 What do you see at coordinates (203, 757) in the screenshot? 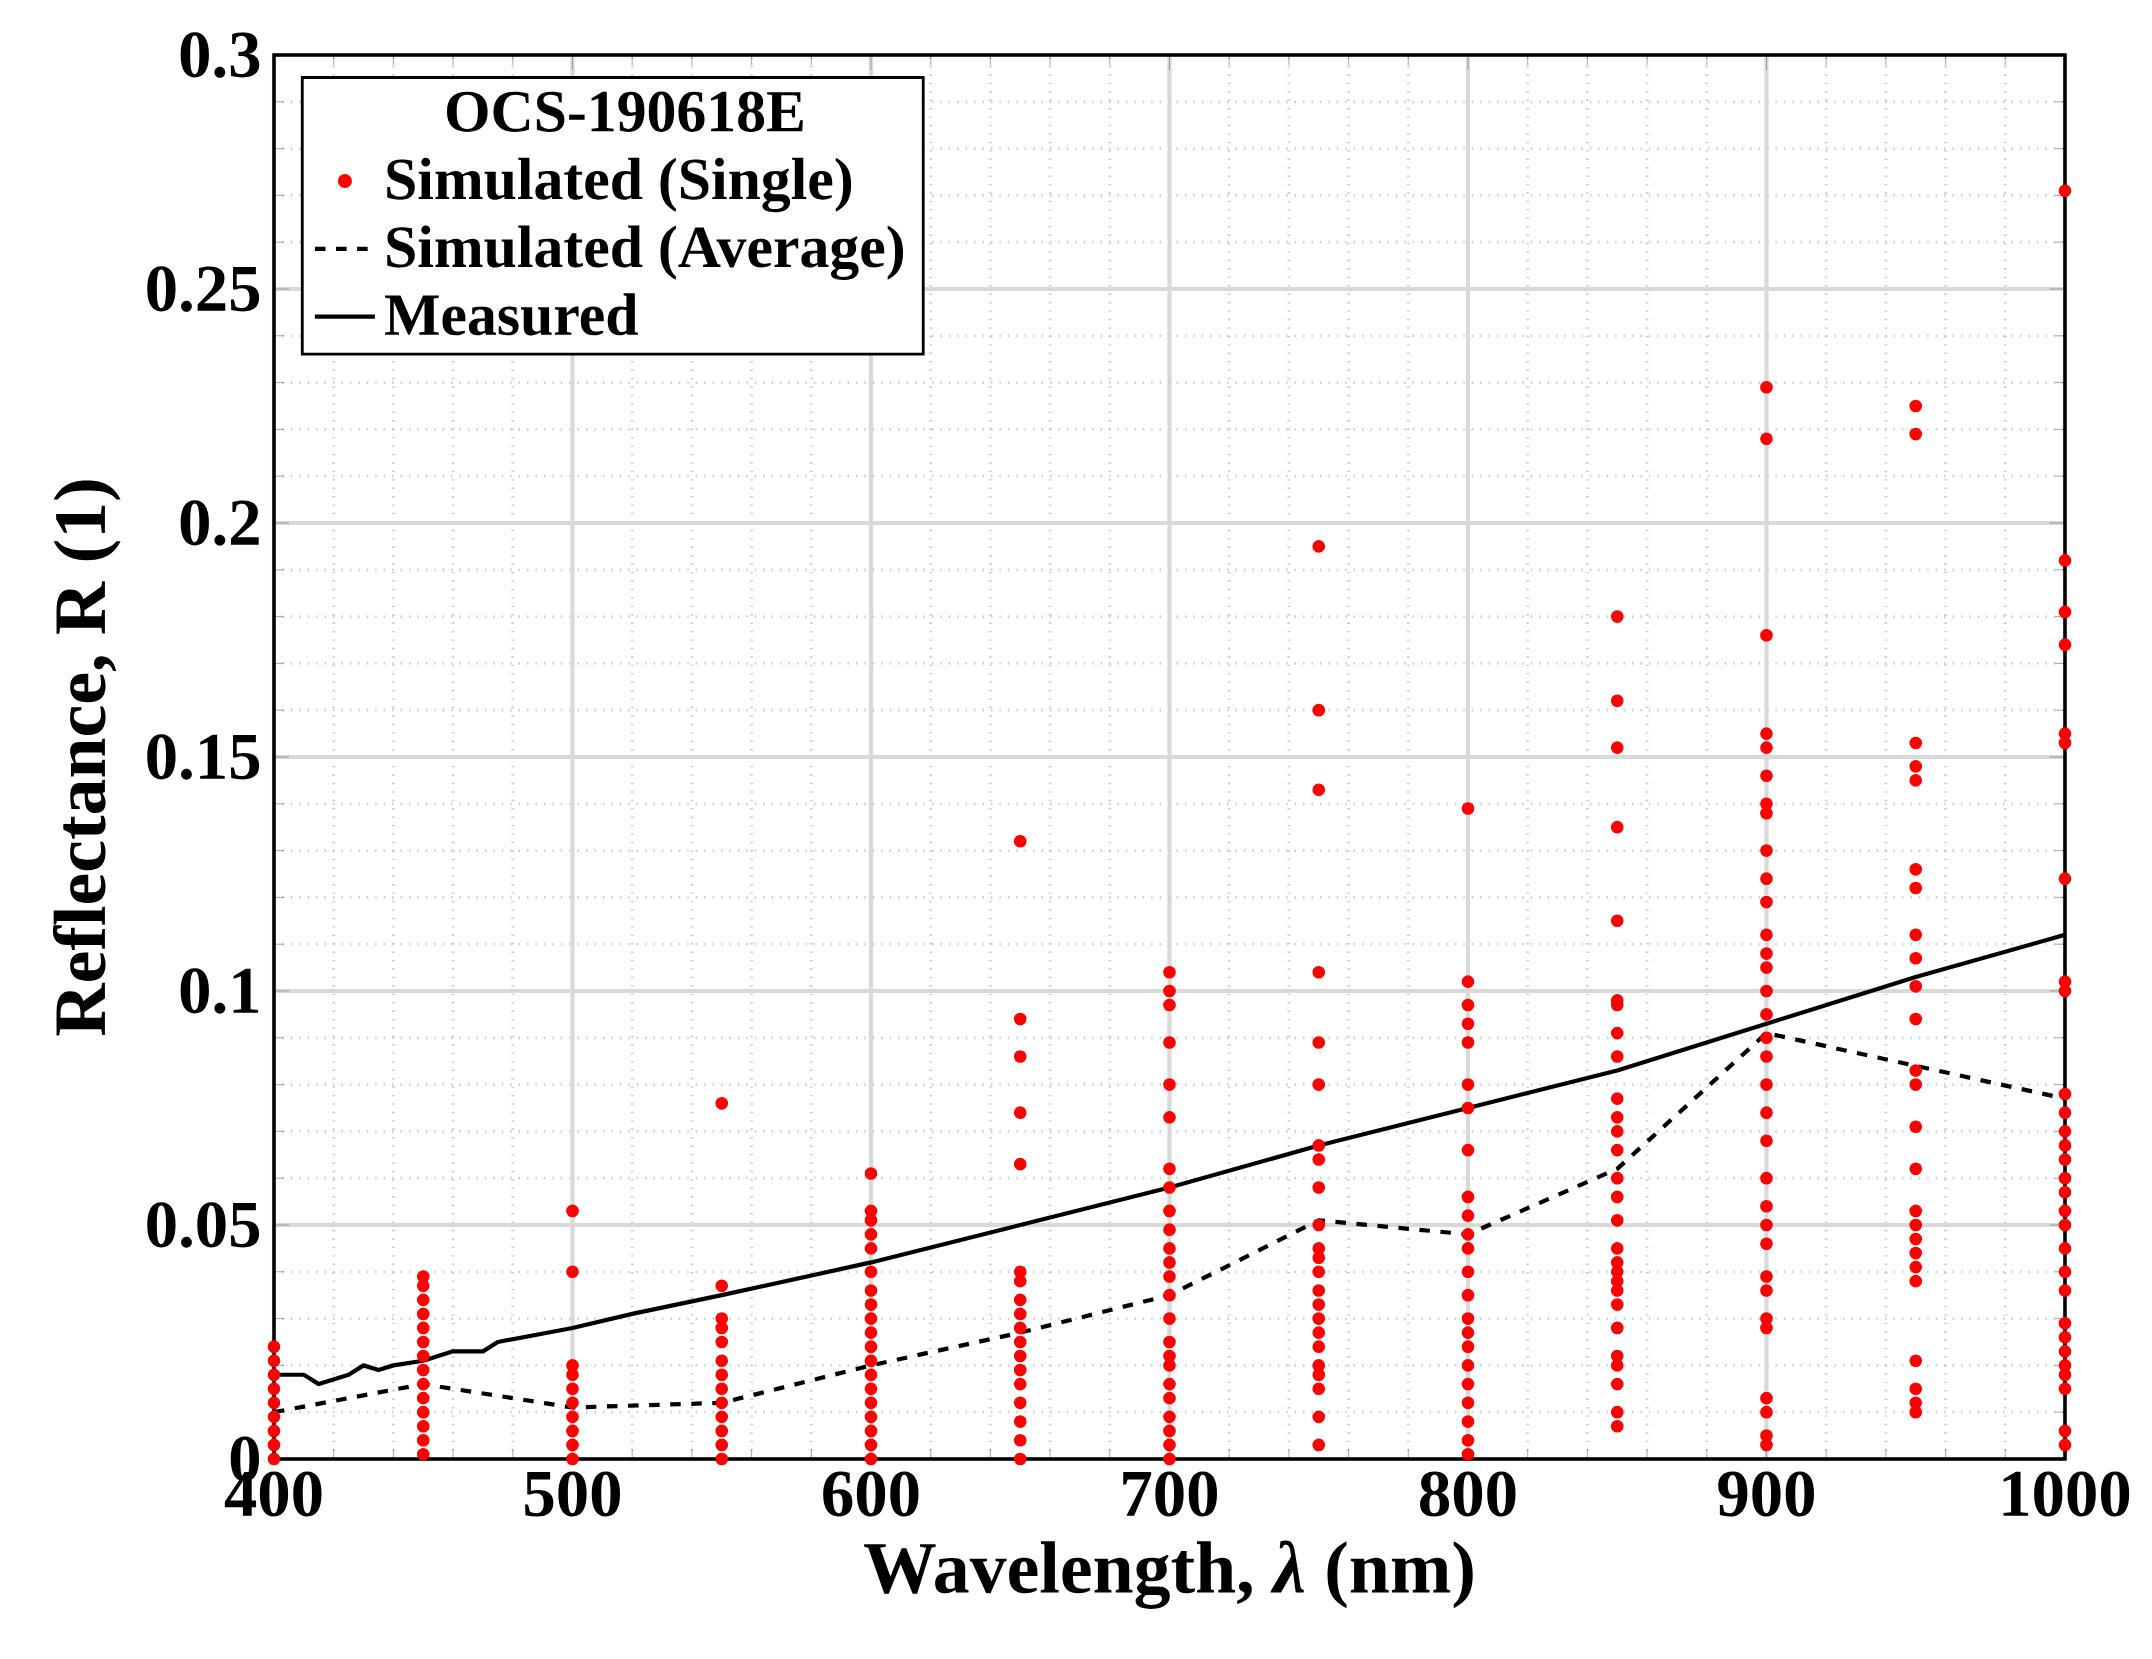
I see `y-tick-label: 0.15` at bounding box center [203, 757].